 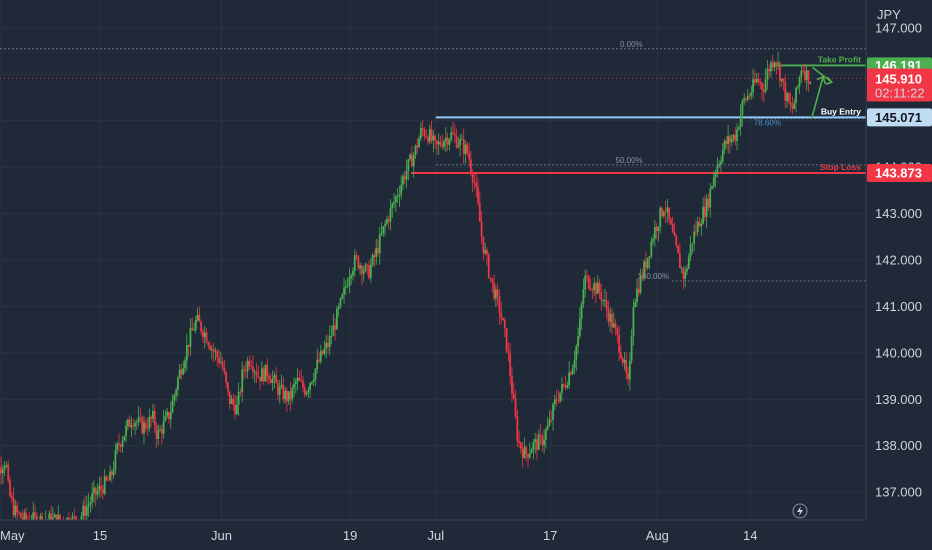 What do you see at coordinates (817, 97) in the screenshot?
I see `arrow-up` at bounding box center [817, 97].